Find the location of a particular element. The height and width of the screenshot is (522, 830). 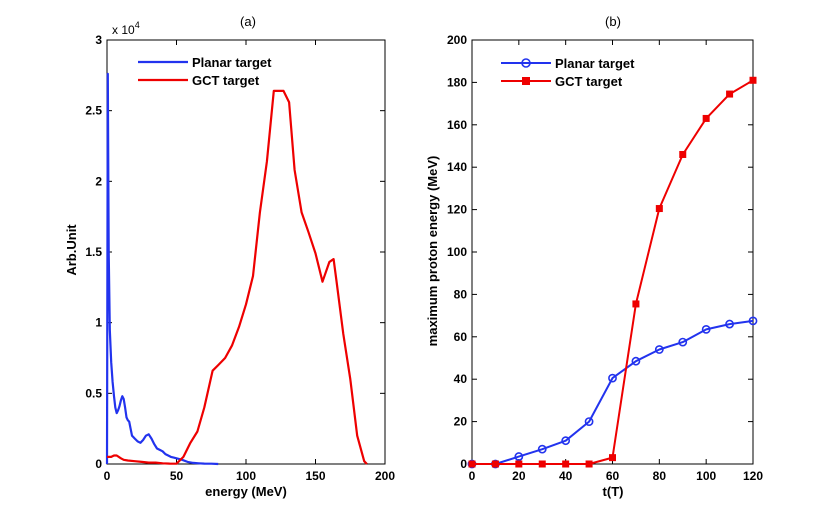

panel-b-y-tick-label: 20 is located at coordinates (461, 422).